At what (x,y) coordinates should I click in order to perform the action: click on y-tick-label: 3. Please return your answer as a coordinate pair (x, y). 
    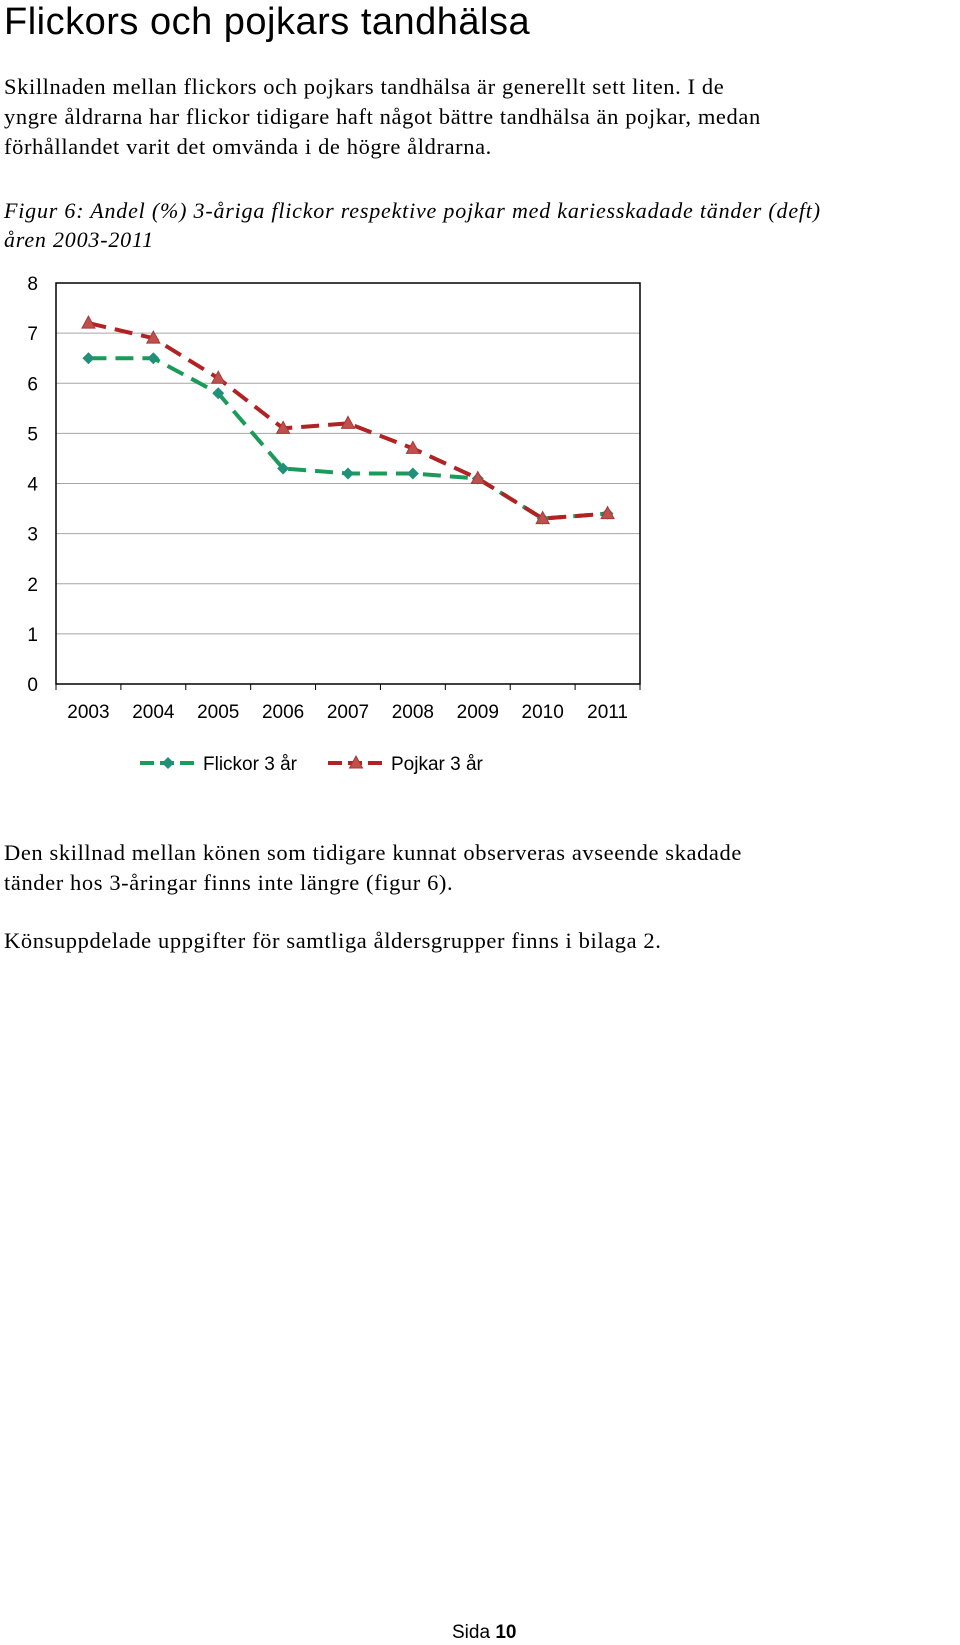
    Looking at the image, I should click on (32, 535).